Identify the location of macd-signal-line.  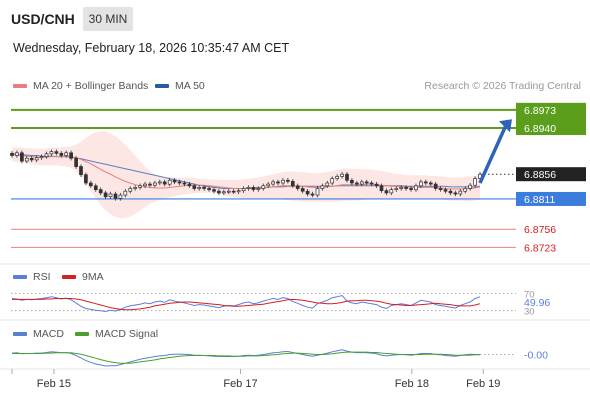
(246, 357).